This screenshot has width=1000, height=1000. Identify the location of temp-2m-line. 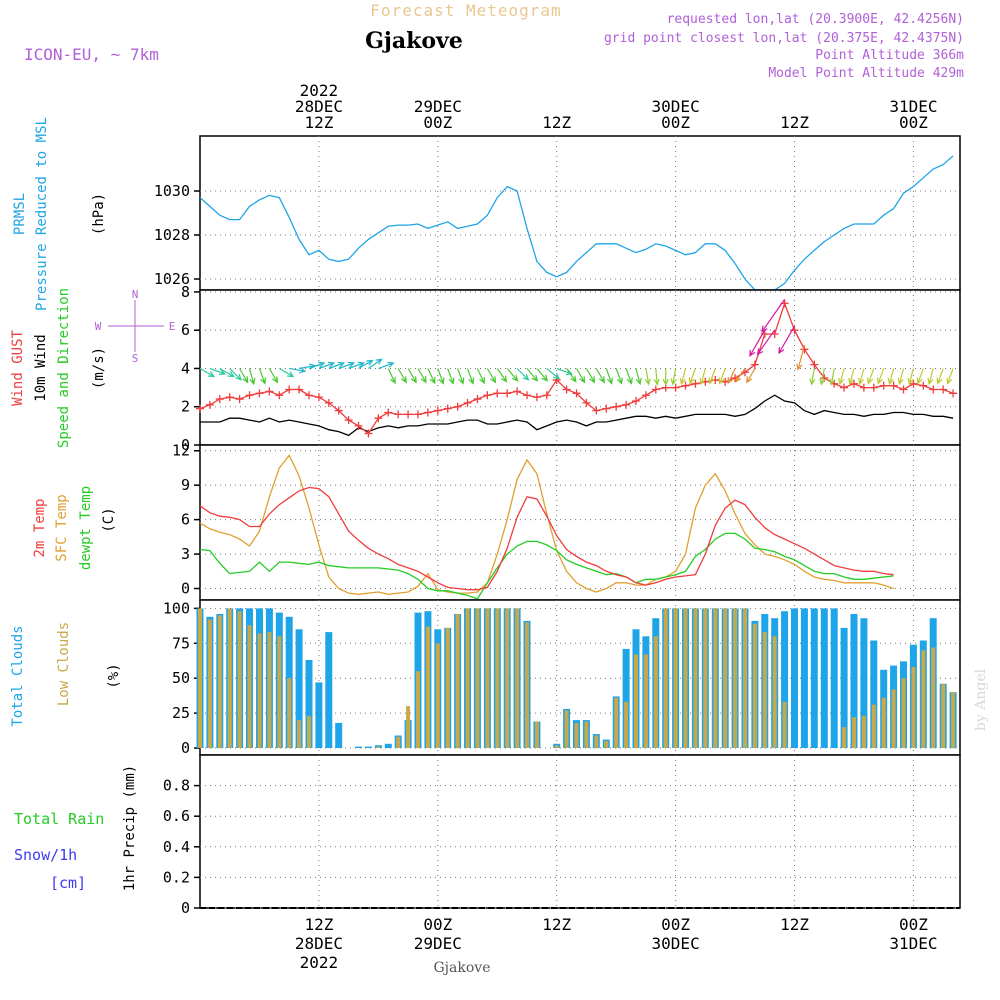
(546, 538).